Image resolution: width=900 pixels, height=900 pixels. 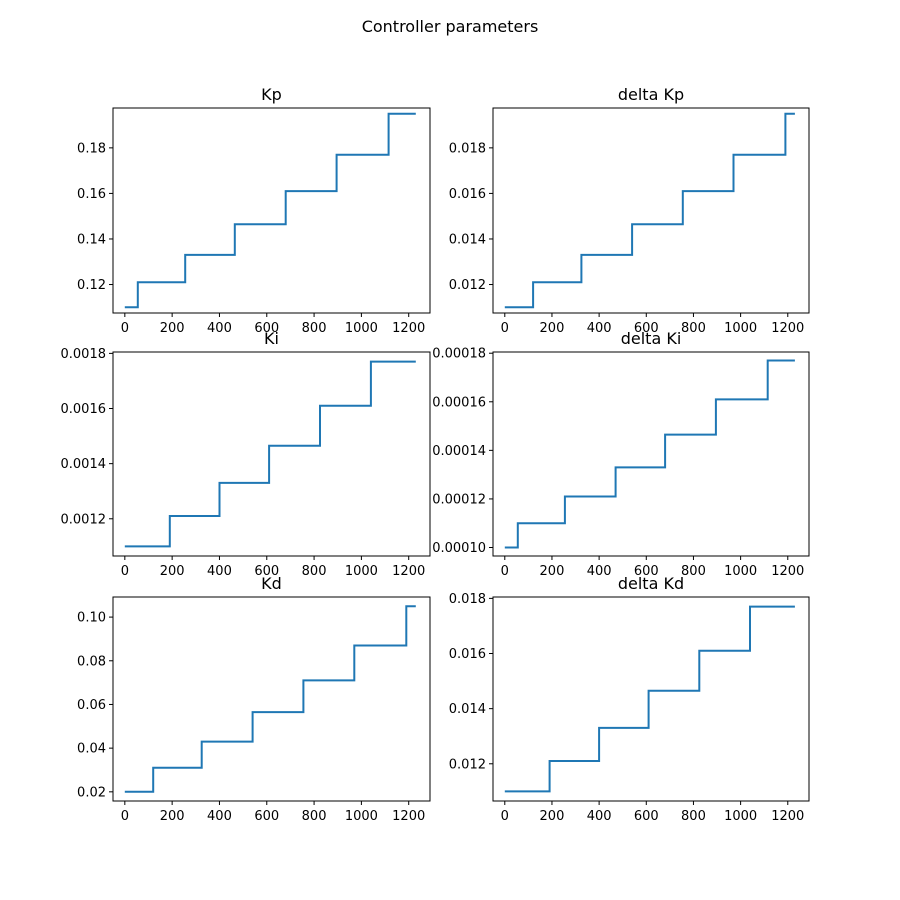 I want to click on x-tick-label-delta-kp-2: 400, so click(x=599, y=328).